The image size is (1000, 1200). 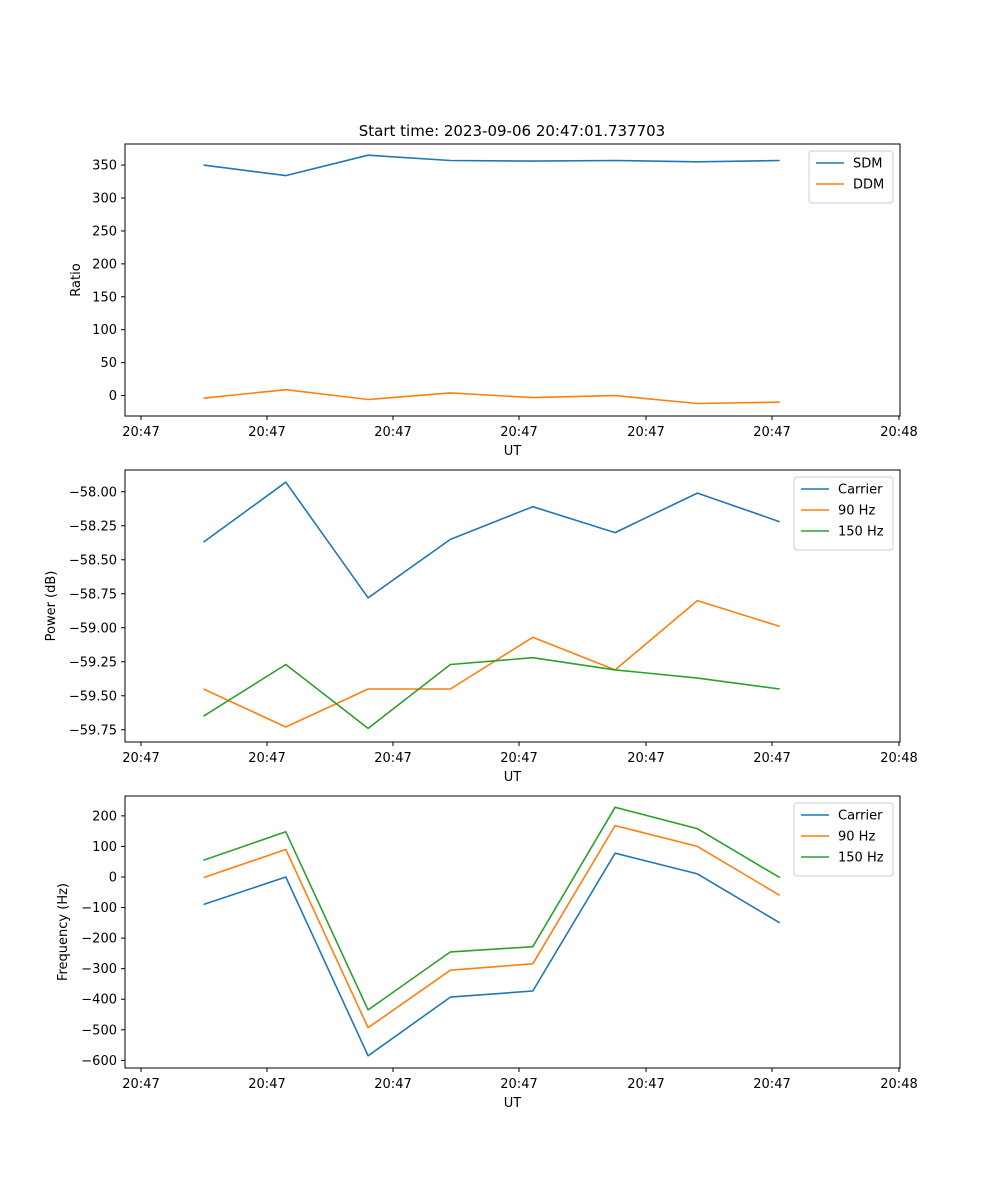 What do you see at coordinates (93, 560) in the screenshot?
I see `y-tick-label: −58.50` at bounding box center [93, 560].